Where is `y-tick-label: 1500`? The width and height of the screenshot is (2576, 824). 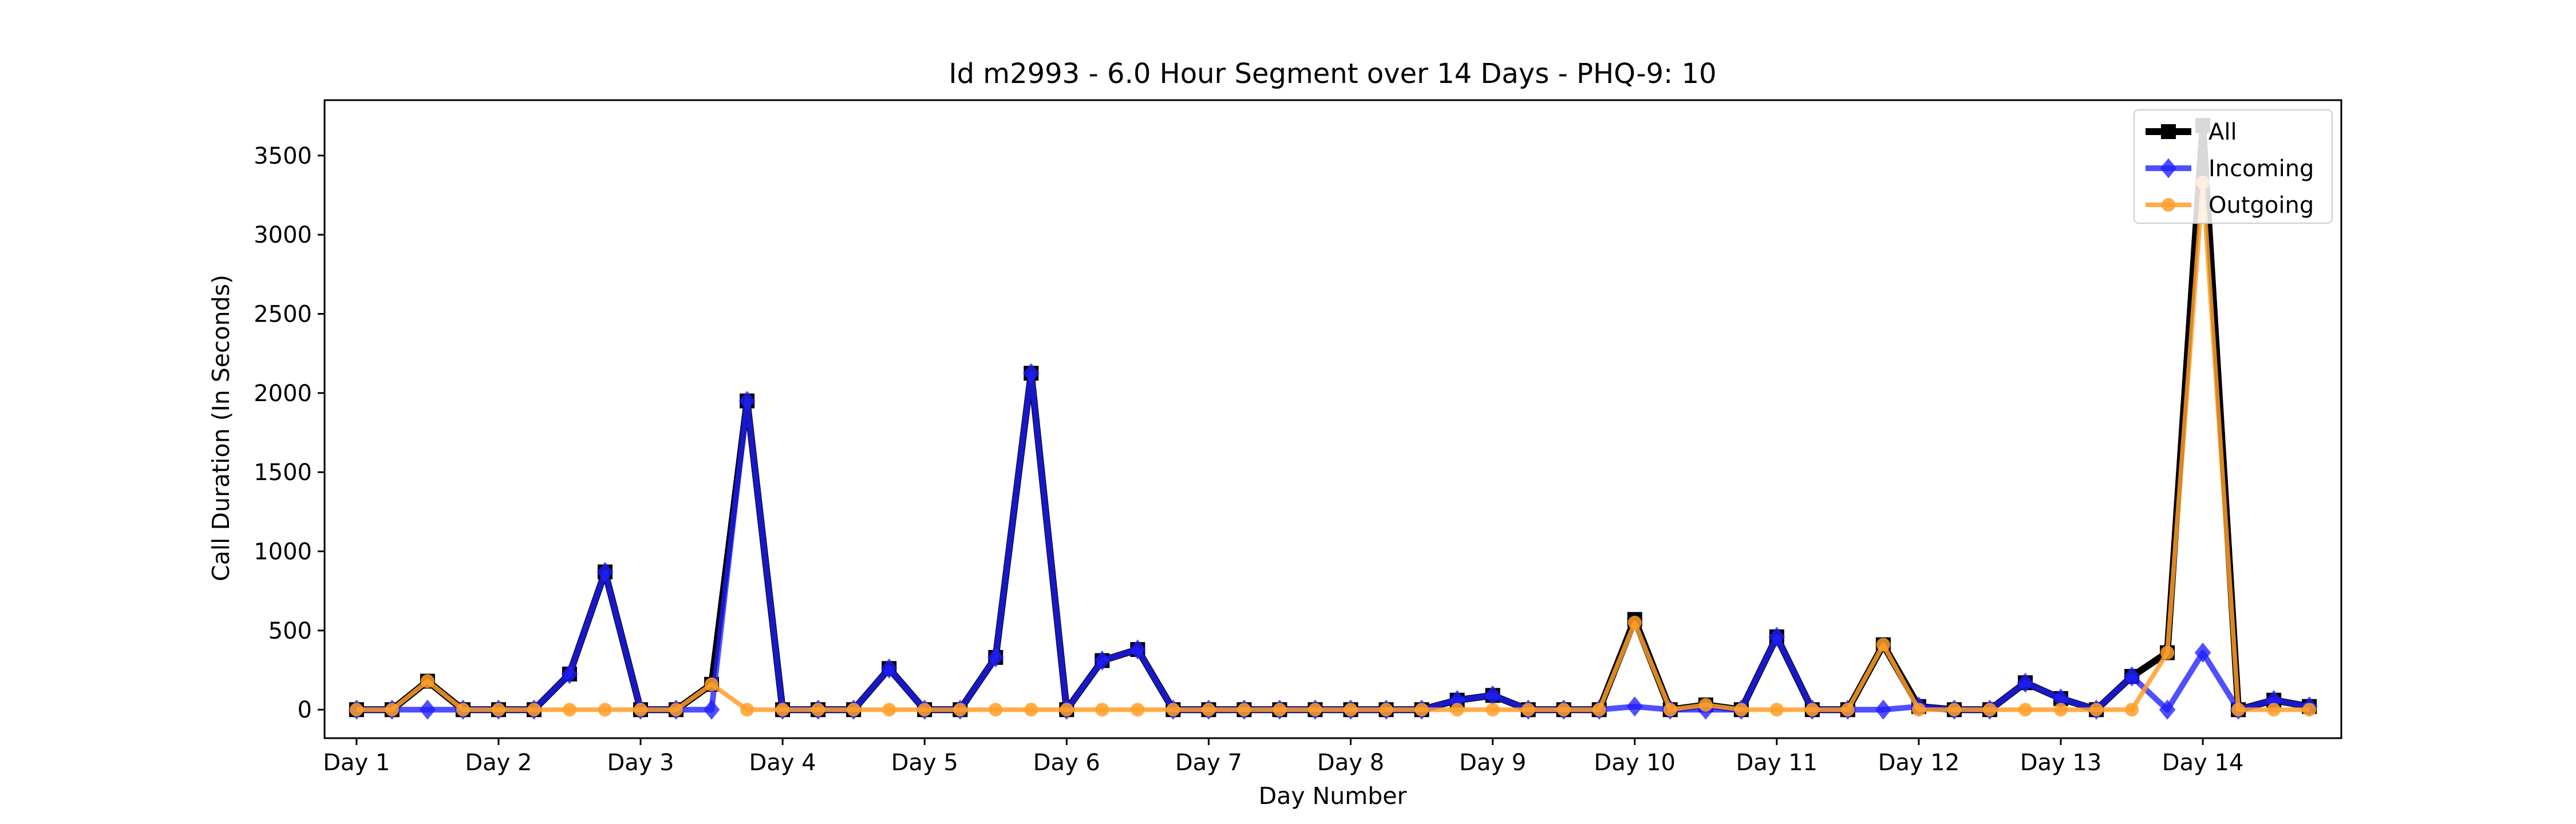 y-tick-label: 1500 is located at coordinates (283, 472).